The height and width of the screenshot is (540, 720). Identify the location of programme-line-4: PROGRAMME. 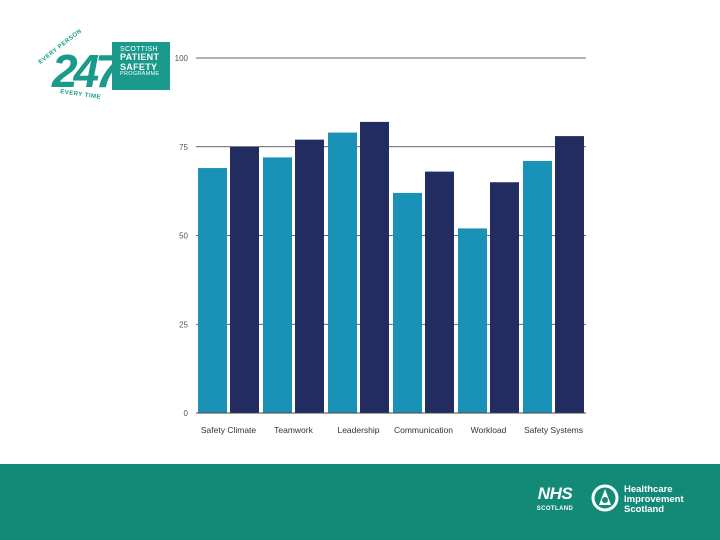
(140, 74).